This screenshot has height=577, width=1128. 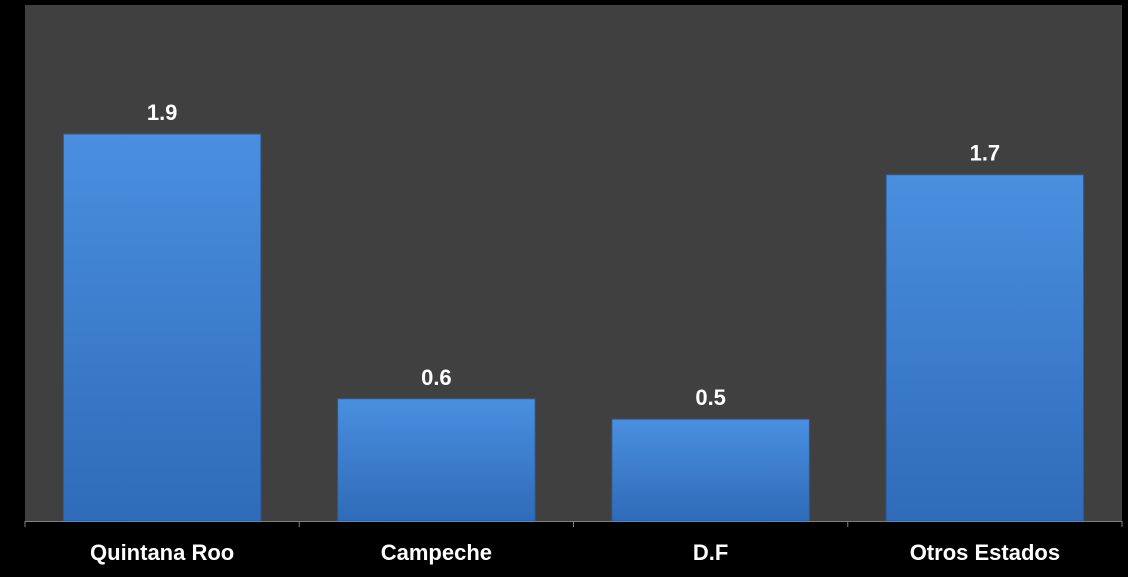 I want to click on category-label: Quintana Roo, so click(x=162, y=552).